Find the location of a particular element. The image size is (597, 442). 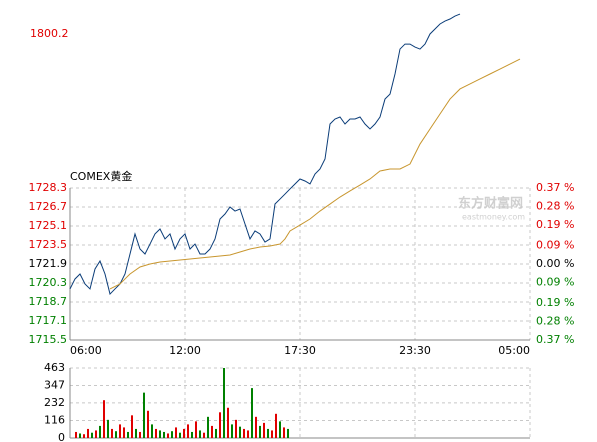

y-tick-label: 116 is located at coordinates (54, 419).